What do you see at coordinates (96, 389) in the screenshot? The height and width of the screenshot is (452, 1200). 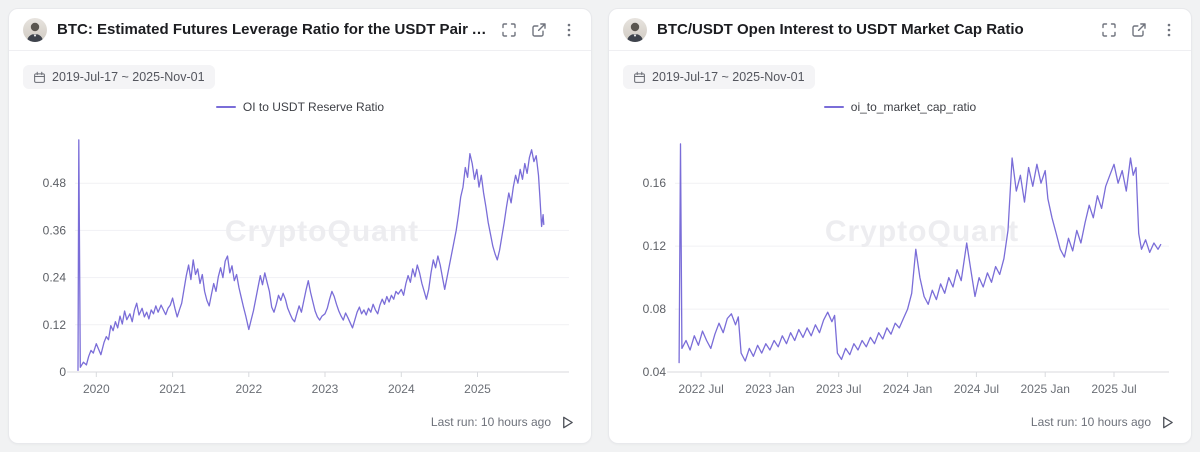 I see `svg-text: 2020` at bounding box center [96, 389].